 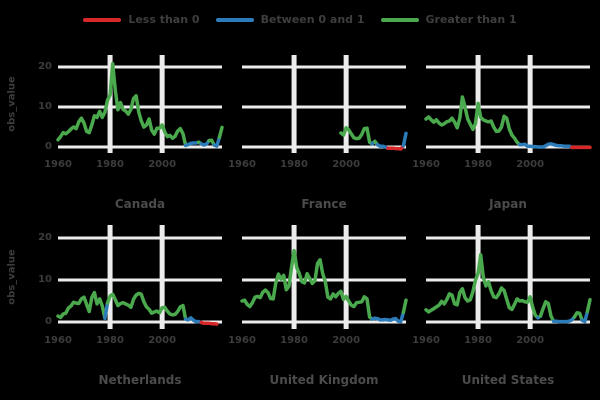 I want to click on panel-united-kingdom: United Kingdom 1960 1980 2000, so click(x=318, y=306).